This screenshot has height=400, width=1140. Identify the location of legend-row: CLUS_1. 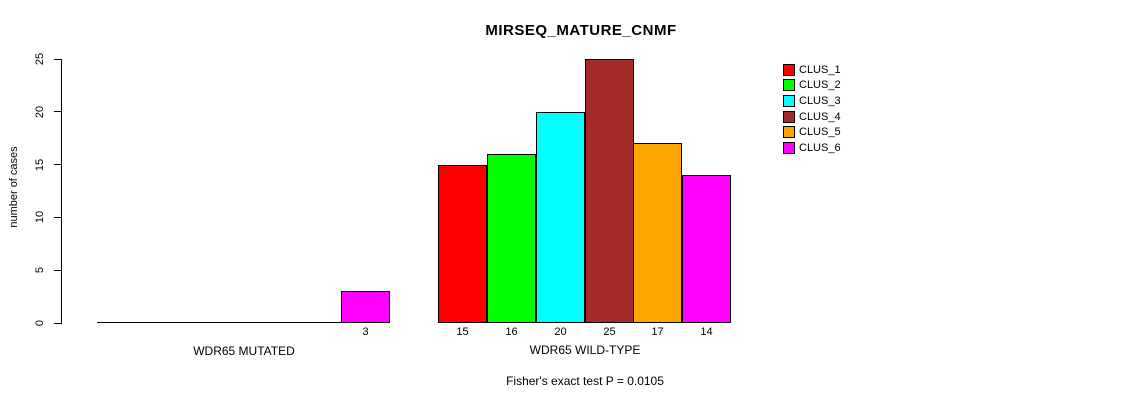
(812, 70).